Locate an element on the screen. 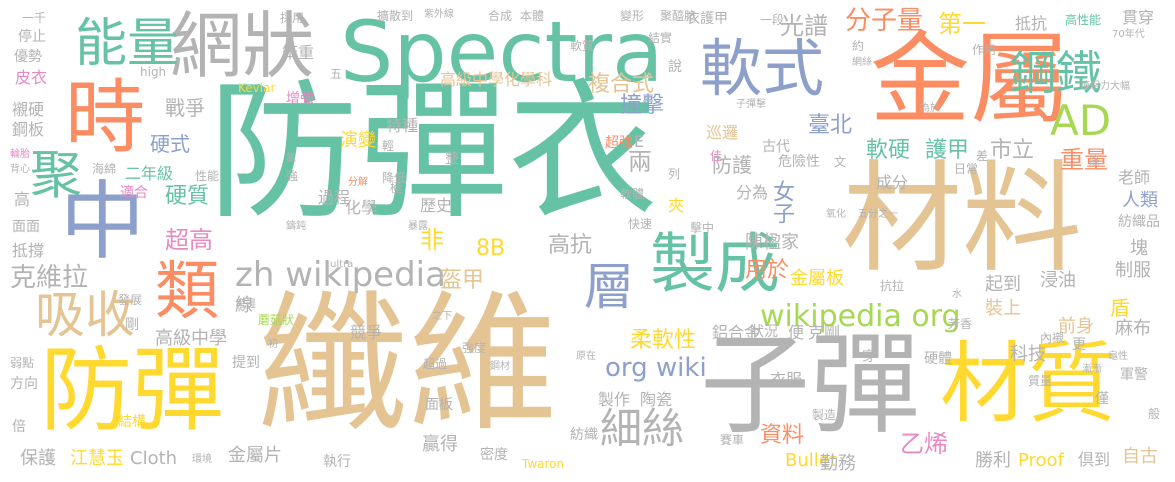 Image resolution: width=1175 pixels, height=482 pixels. word-ban: 般 is located at coordinates (1154, 414).